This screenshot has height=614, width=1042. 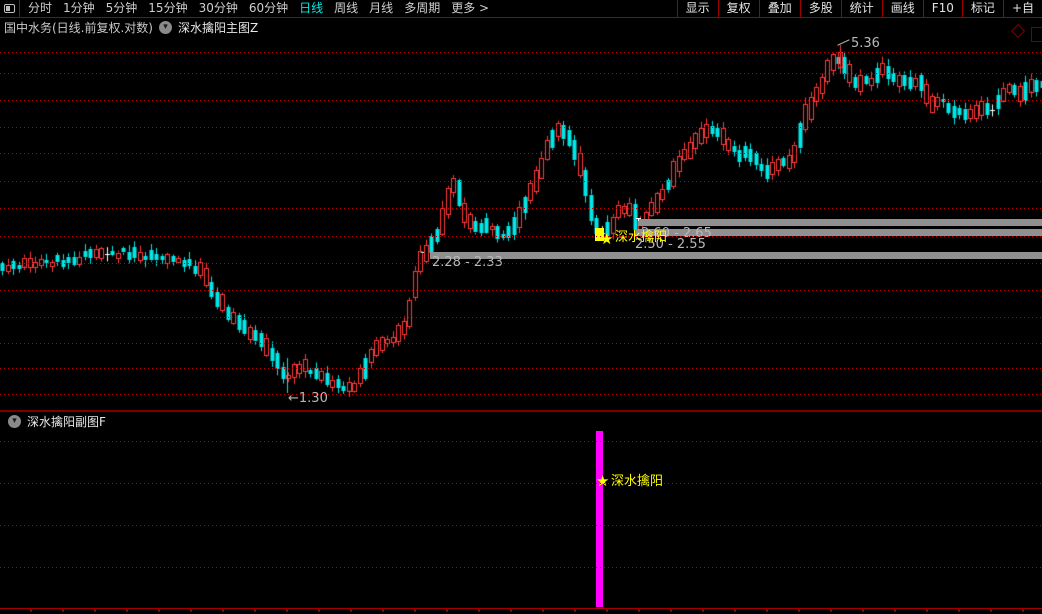 I want to click on zone-mid-label: 2.50 - 2.55, so click(x=670, y=244).